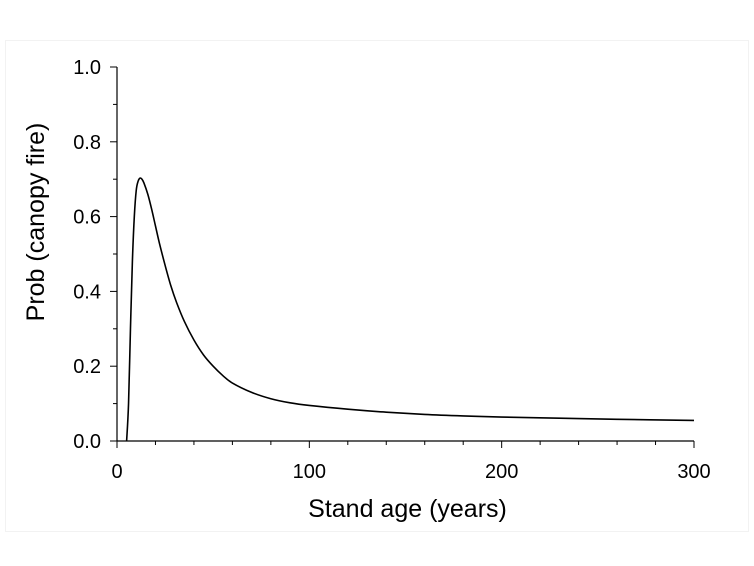  I want to click on x-tick-label: 300, so click(693, 472).